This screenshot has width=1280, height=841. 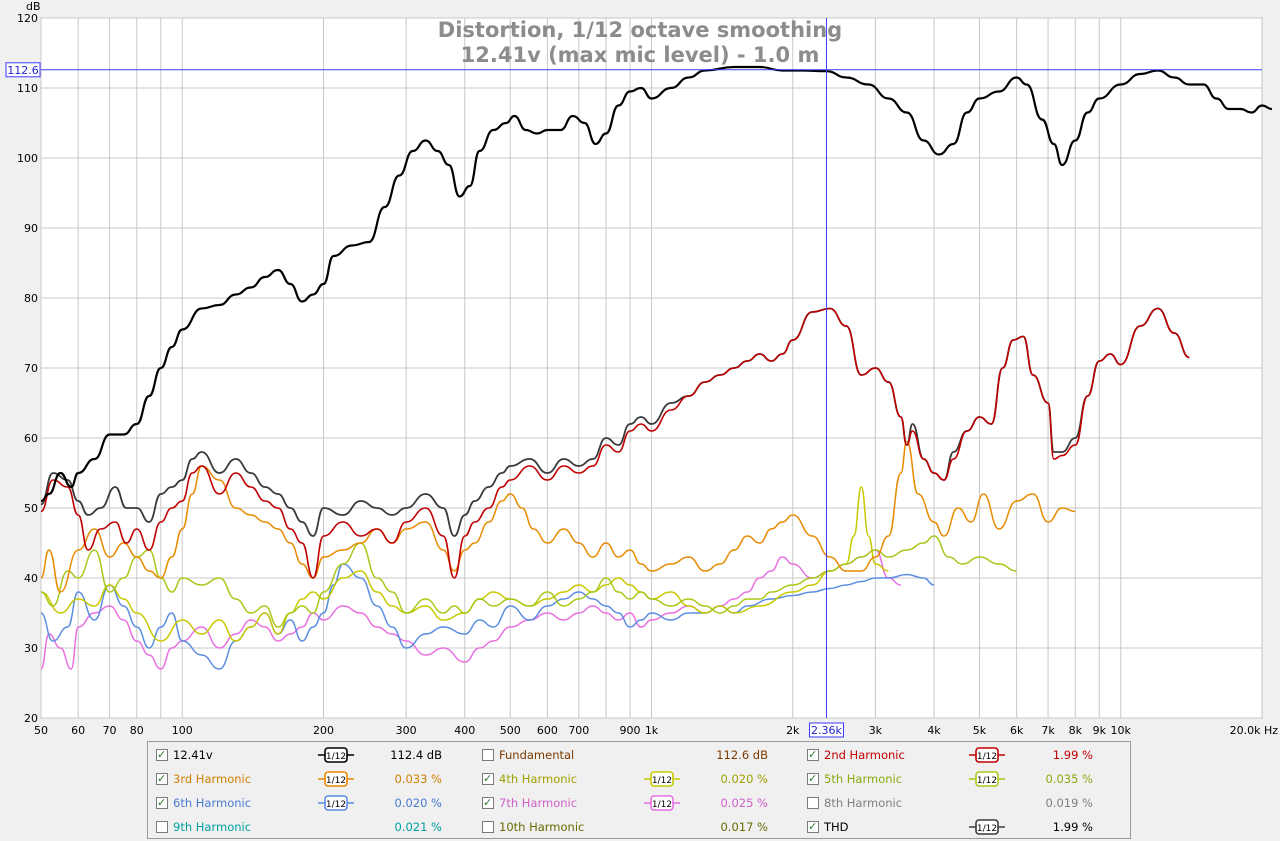 I want to click on y-tick-label: 110, so click(x=27, y=88).